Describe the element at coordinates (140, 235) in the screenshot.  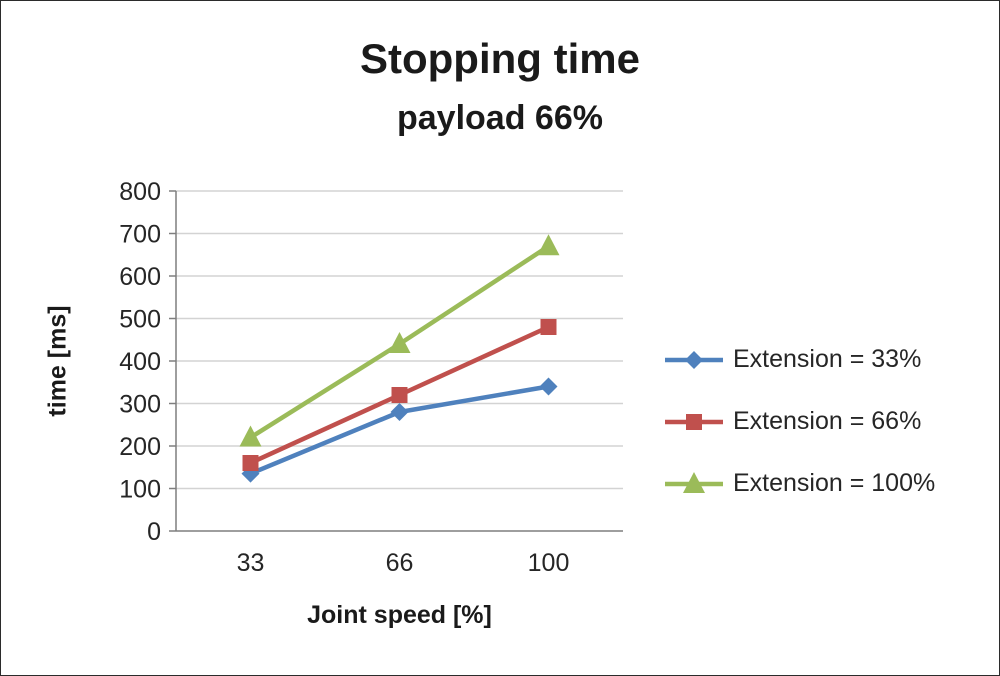
I see `svg-text: 700` at that location.